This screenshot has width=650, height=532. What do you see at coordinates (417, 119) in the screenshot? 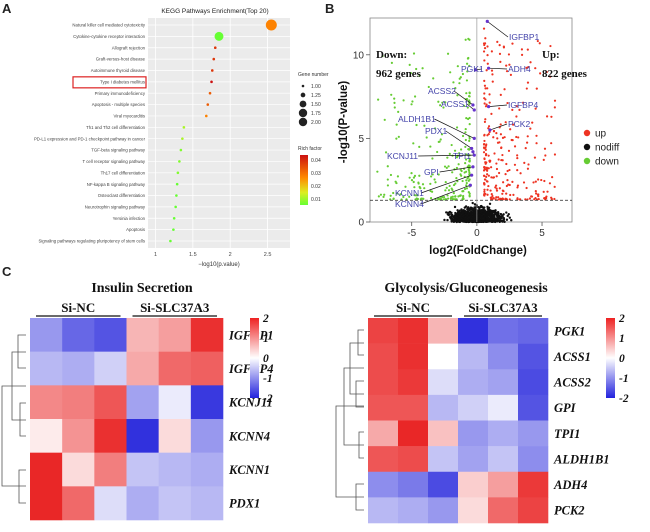
I see `gene-label: ALDH1B1` at bounding box center [417, 119].